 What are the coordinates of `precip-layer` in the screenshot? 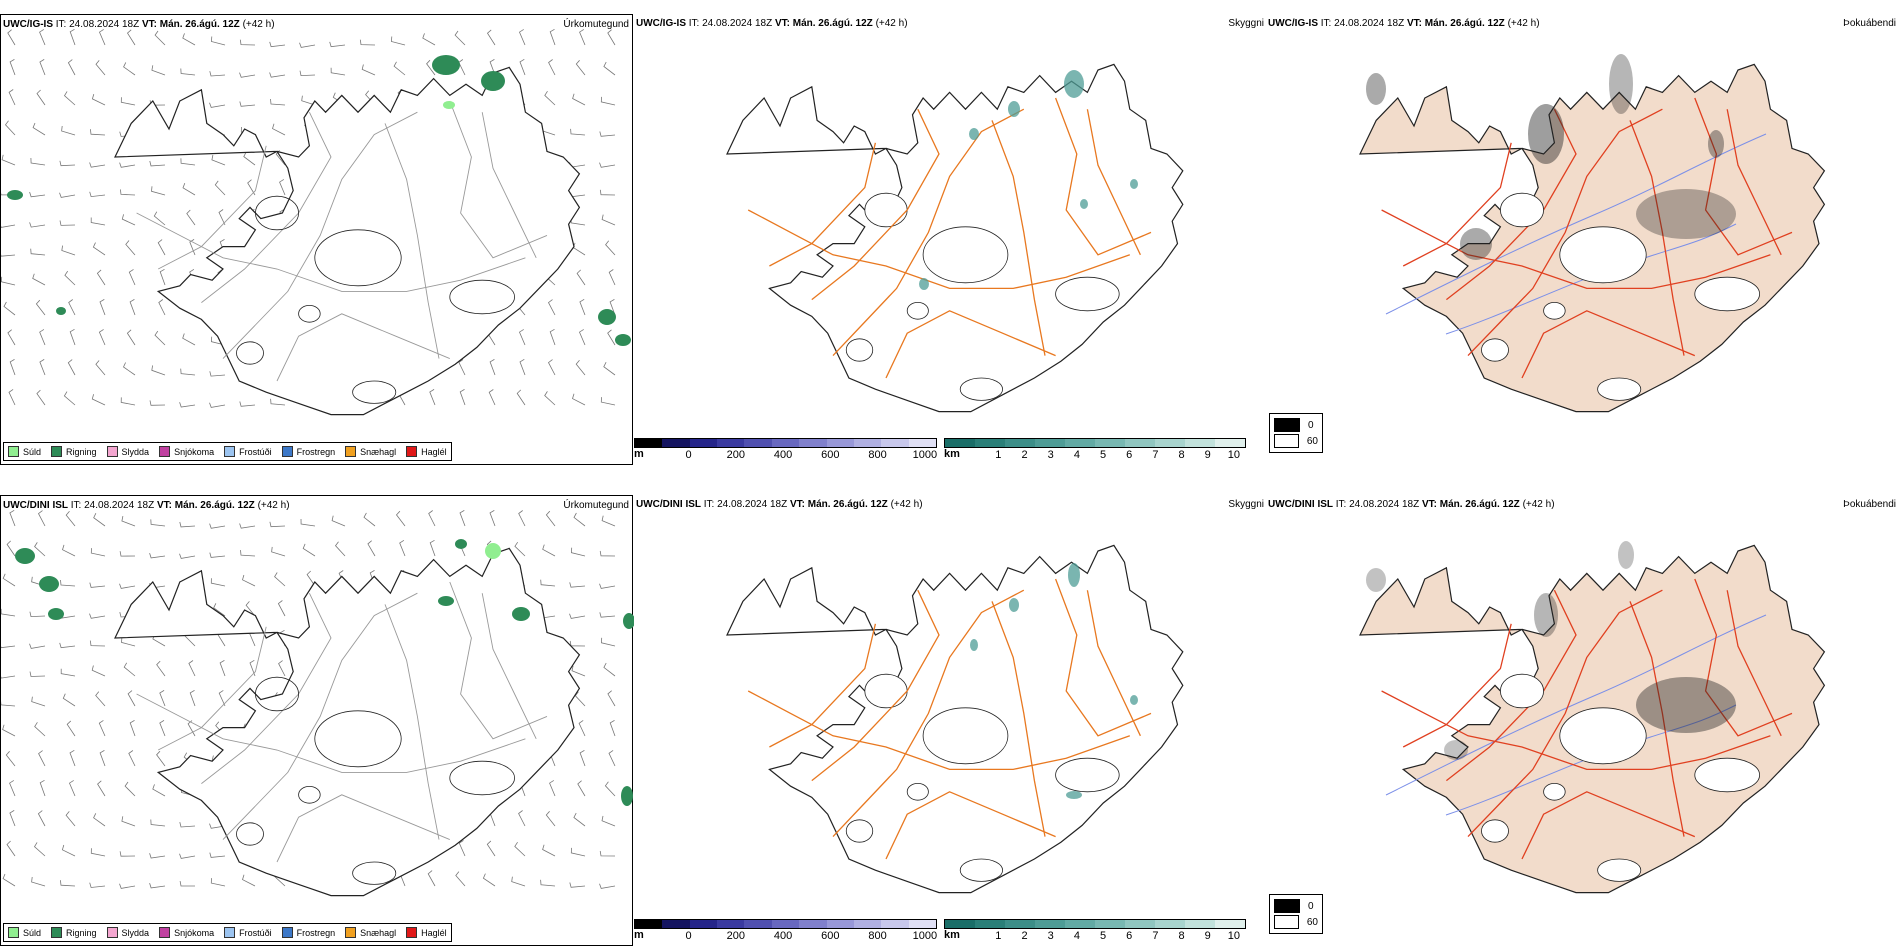 It's located at (316, 222).